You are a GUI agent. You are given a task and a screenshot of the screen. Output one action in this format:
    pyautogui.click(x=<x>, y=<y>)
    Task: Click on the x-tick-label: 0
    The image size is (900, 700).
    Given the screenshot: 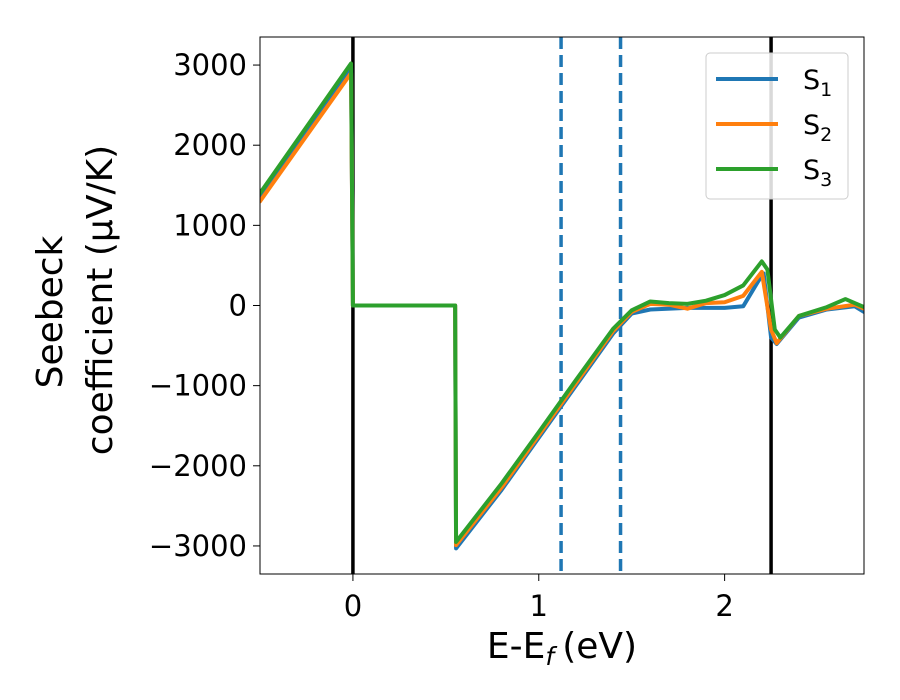 What is the action you would take?
    pyautogui.click(x=353, y=606)
    